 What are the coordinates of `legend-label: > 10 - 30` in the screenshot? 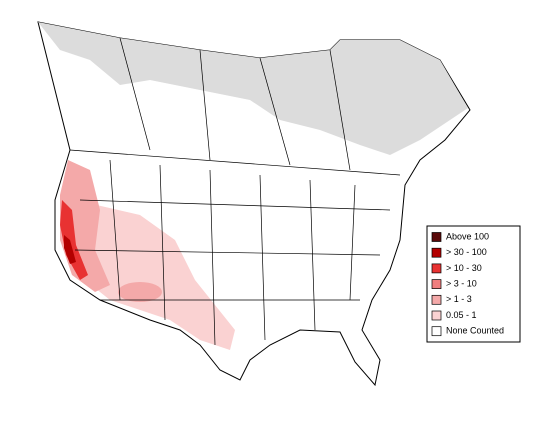 It's located at (464, 268).